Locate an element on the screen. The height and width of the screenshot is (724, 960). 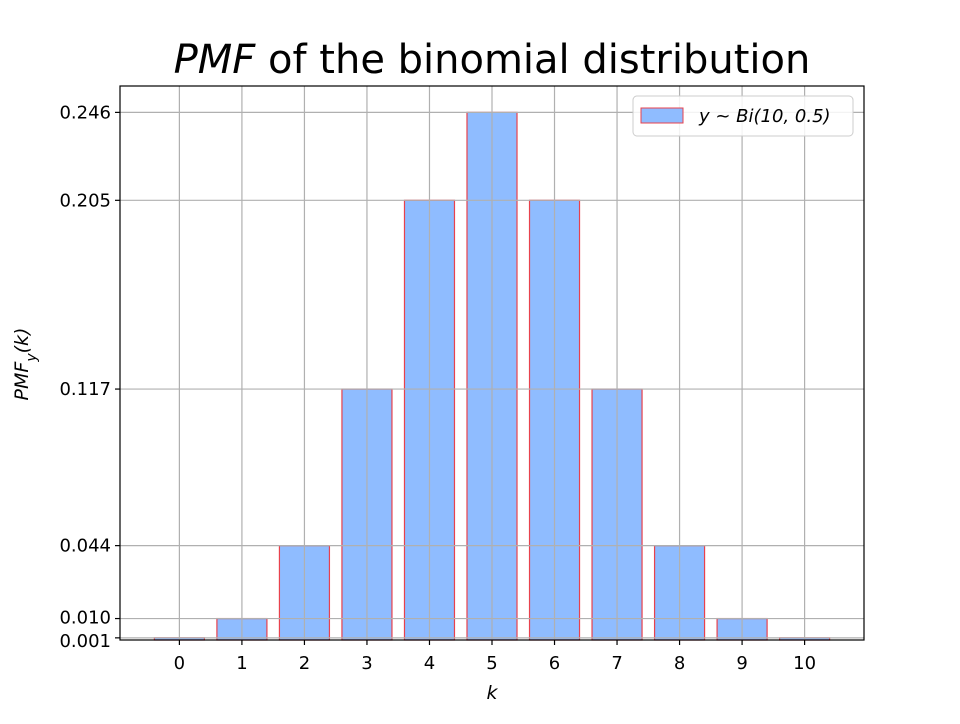
x-tick-label-3: 3 is located at coordinates (366, 663).